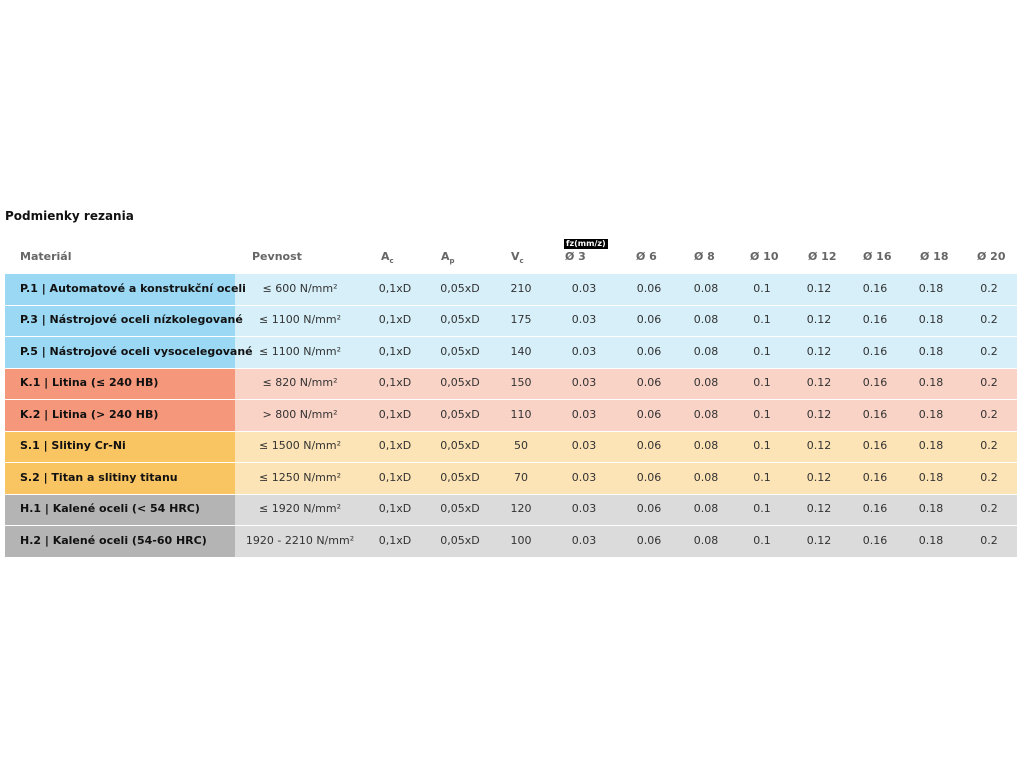 Image resolution: width=1024 pixels, height=768 pixels. Describe the element at coordinates (586, 244) in the screenshot. I see `unit-label: fz(mm/z)` at that location.